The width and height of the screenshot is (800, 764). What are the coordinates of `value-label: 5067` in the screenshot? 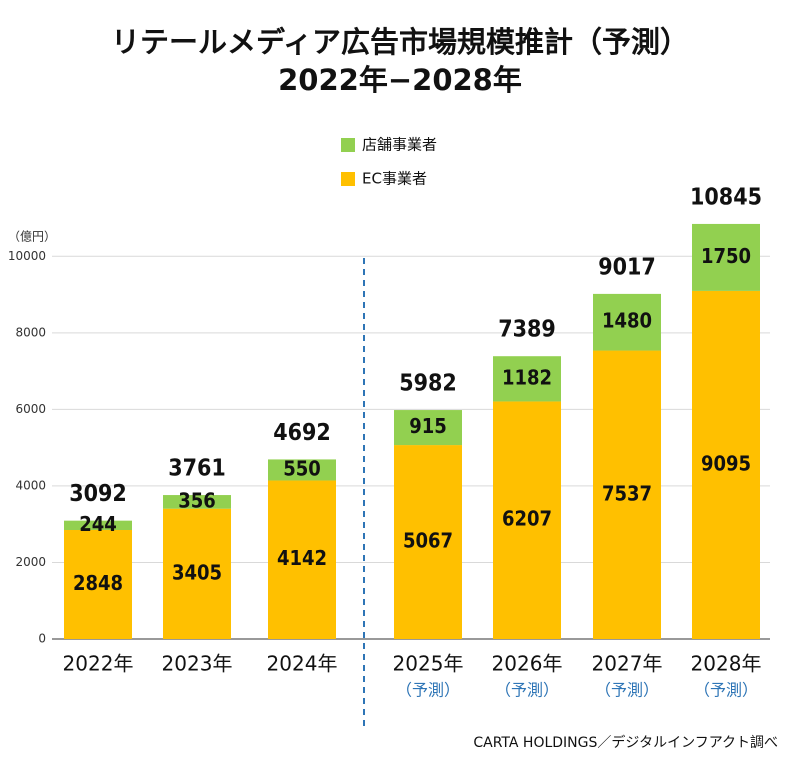 It's located at (428, 541).